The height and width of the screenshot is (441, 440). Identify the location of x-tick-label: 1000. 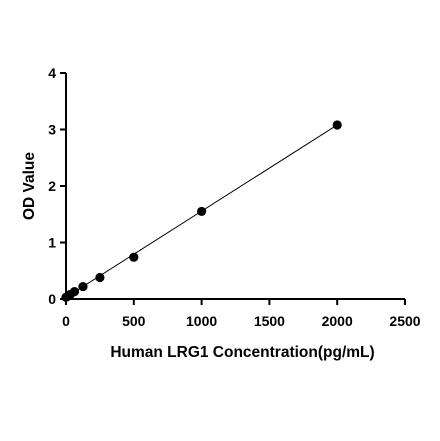
(201, 321).